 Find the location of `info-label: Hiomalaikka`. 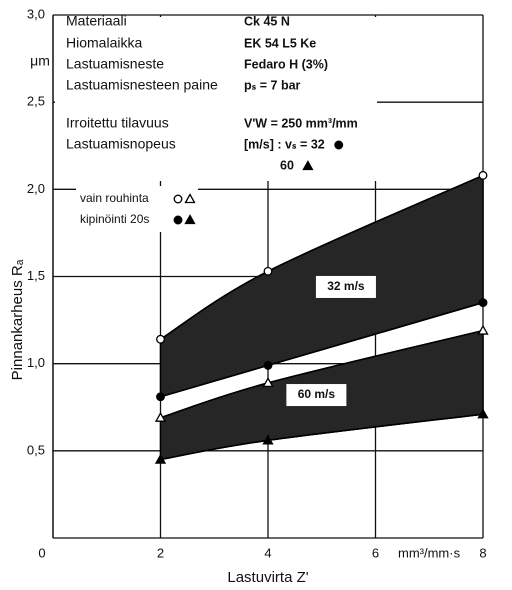

info-label: Hiomalaikka is located at coordinates (104, 43).